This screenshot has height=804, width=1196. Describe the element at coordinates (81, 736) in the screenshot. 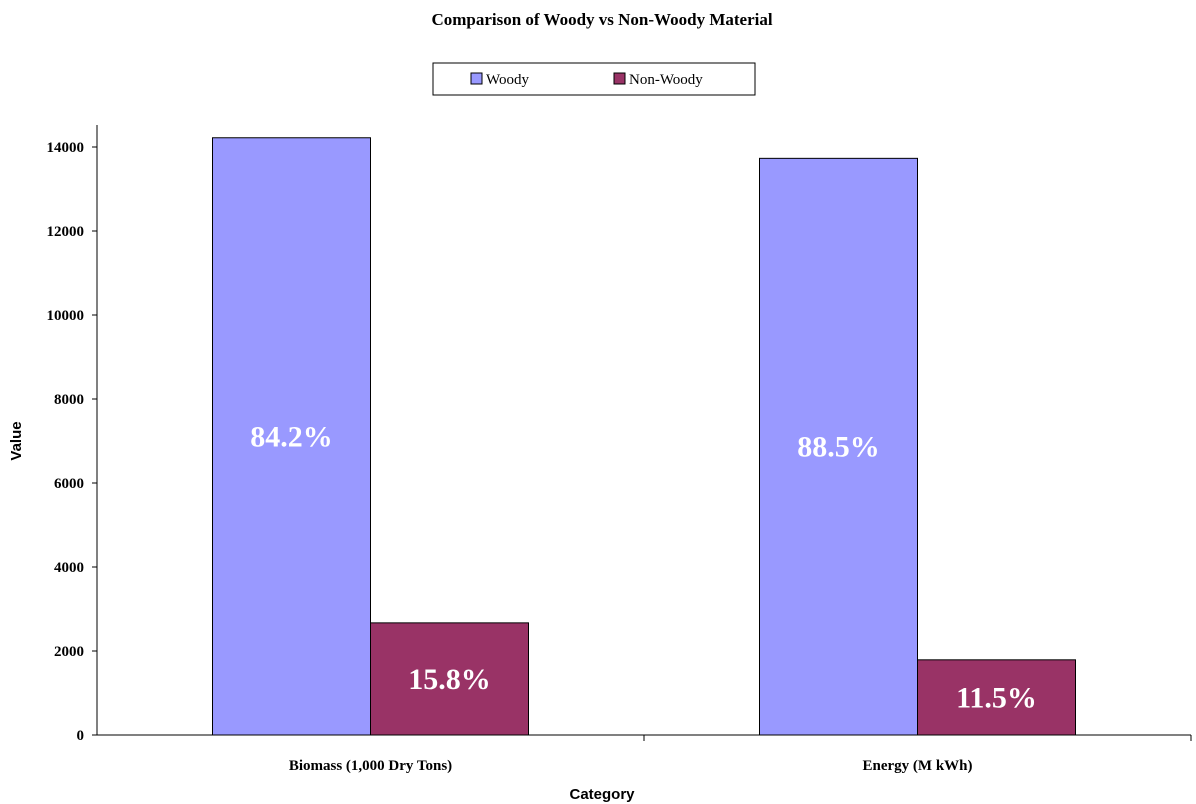

I see `y-tick-label: 0` at that location.